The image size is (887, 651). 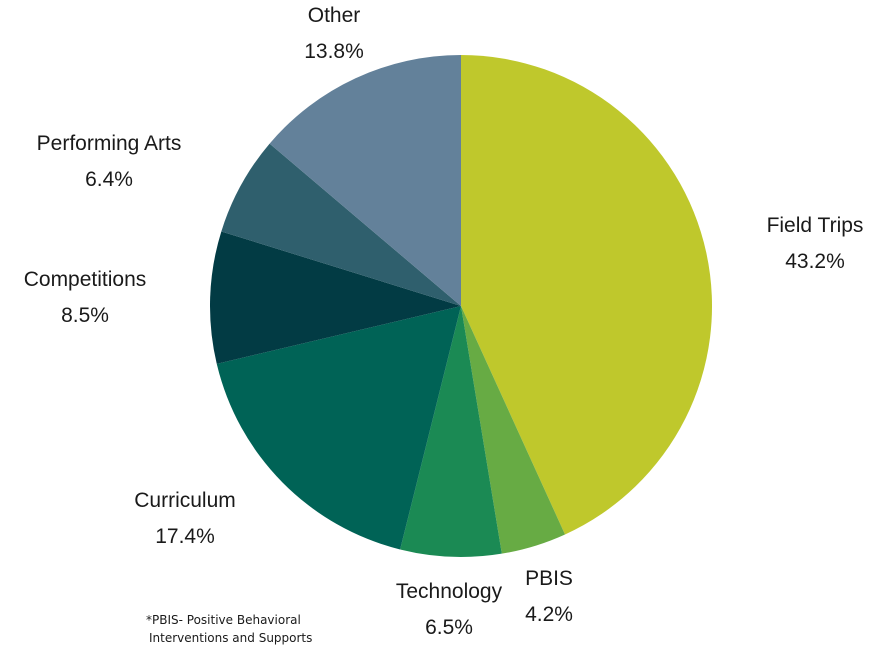 What do you see at coordinates (513, 430) in the screenshot?
I see `slice-pbis` at bounding box center [513, 430].